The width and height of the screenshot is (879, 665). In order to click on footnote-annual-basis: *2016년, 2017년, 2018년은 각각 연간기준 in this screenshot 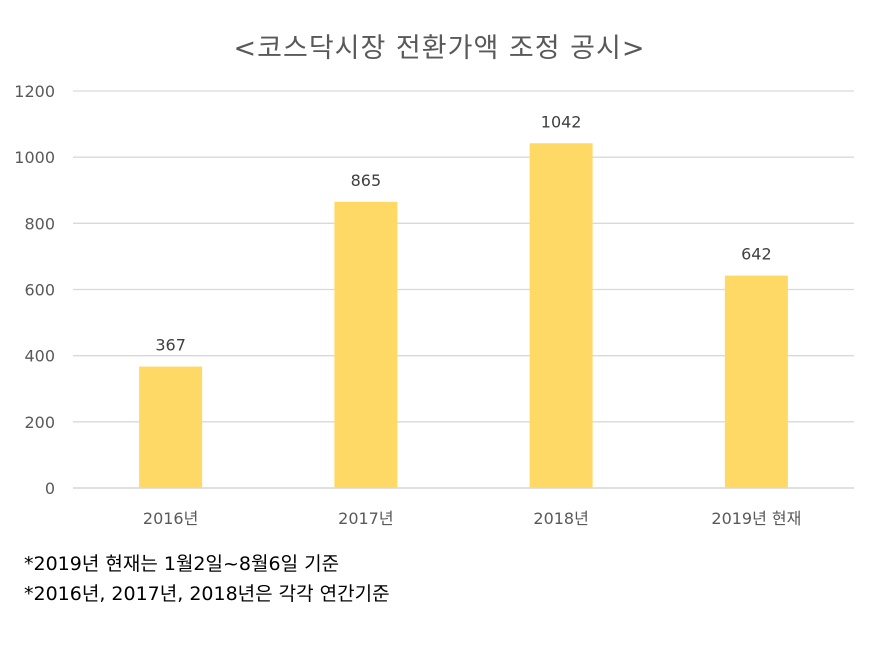, I will do `click(207, 594)`.